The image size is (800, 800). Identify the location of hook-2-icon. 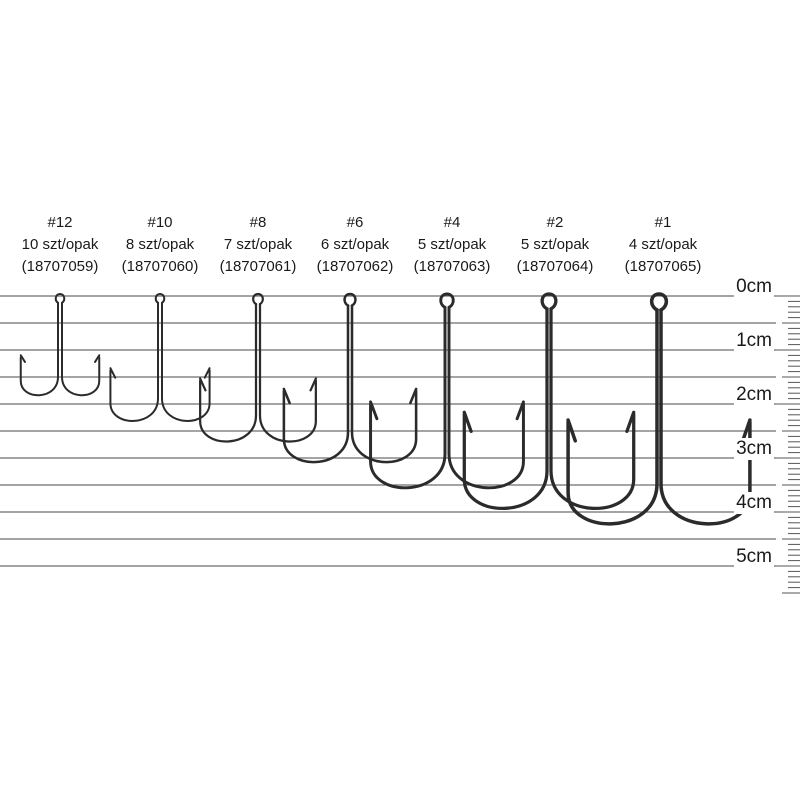
(549, 401).